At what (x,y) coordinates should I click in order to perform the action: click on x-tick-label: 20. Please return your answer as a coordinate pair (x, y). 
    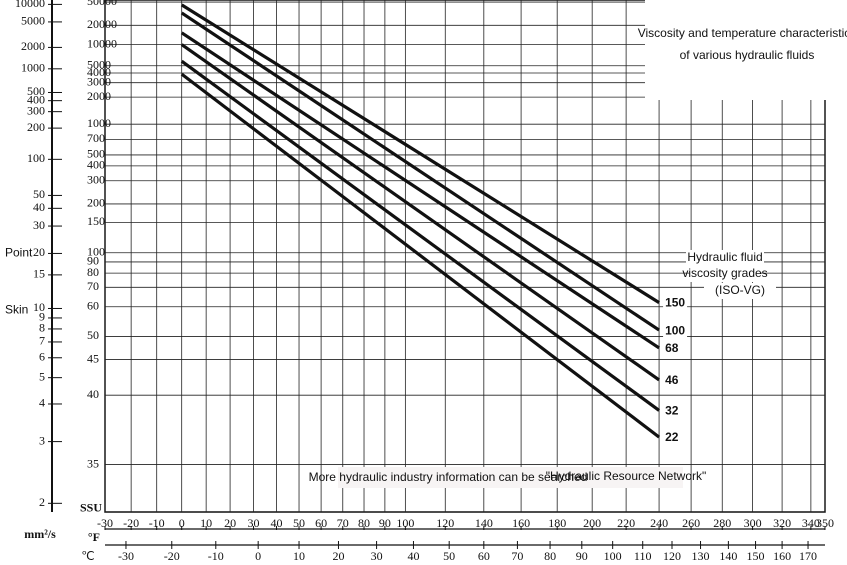
    Looking at the image, I should click on (230, 523).